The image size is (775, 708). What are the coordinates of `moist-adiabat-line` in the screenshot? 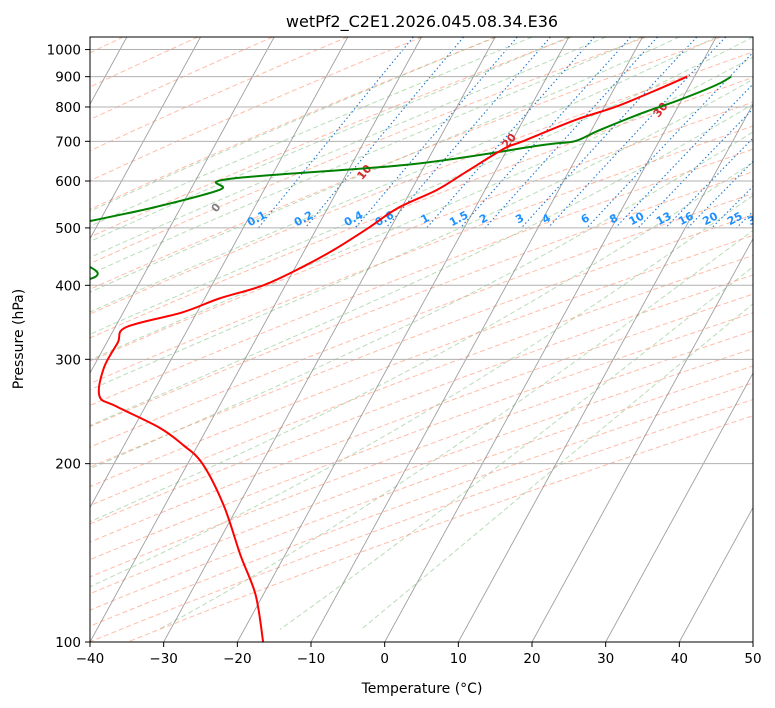 It's located at (293, 124).